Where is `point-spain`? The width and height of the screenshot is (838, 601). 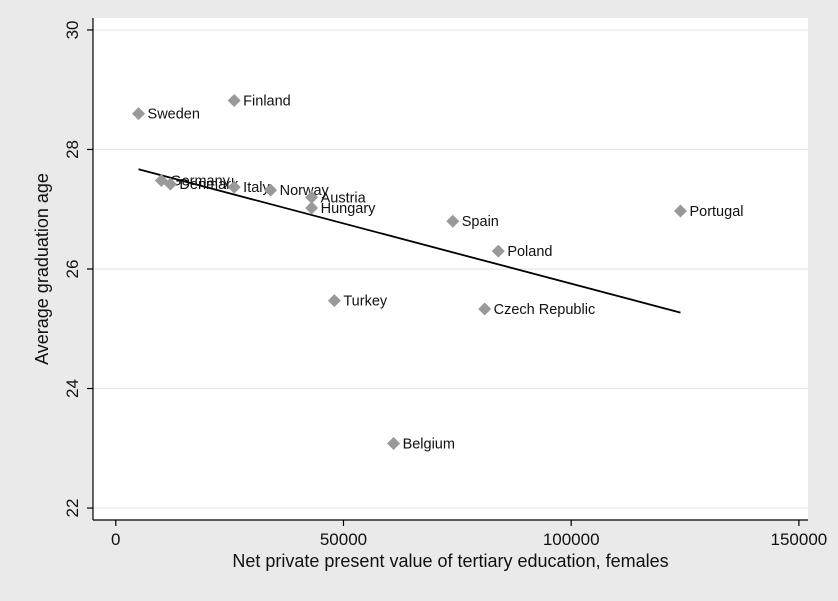
point-spain is located at coordinates (453, 221).